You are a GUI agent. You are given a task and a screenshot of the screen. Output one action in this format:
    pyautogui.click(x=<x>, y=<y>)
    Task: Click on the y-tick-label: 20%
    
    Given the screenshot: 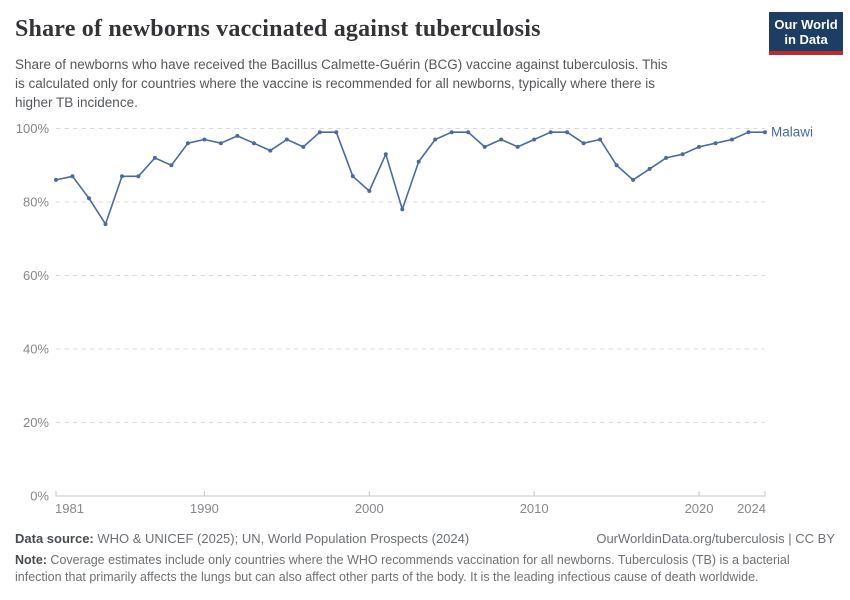 What is the action you would take?
    pyautogui.click(x=36, y=422)
    